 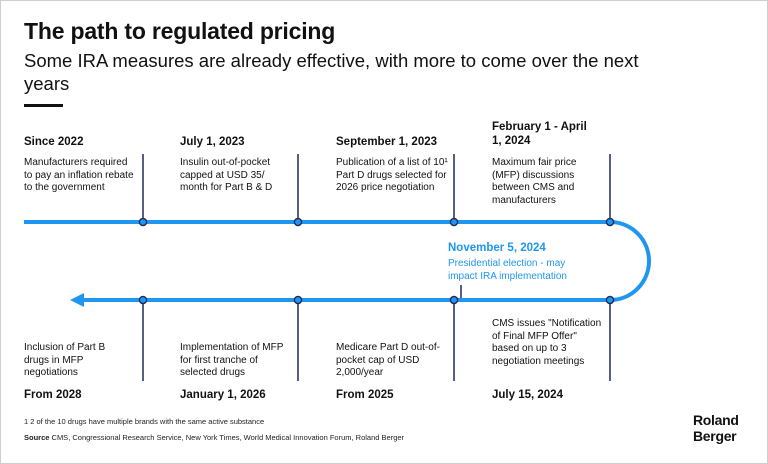 What do you see at coordinates (212, 142) in the screenshot?
I see `event-date-july-2023: July 1, 2023` at bounding box center [212, 142].